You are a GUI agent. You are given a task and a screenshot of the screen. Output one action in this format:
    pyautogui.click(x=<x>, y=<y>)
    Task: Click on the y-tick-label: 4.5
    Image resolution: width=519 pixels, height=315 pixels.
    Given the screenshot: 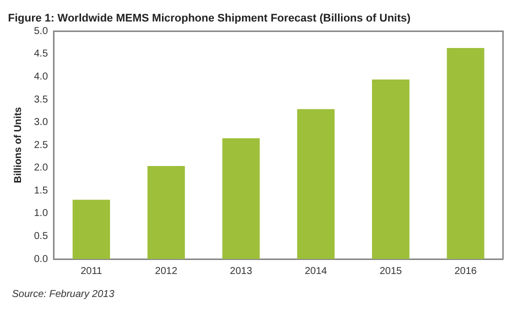 What is the action you would take?
    pyautogui.click(x=41, y=54)
    